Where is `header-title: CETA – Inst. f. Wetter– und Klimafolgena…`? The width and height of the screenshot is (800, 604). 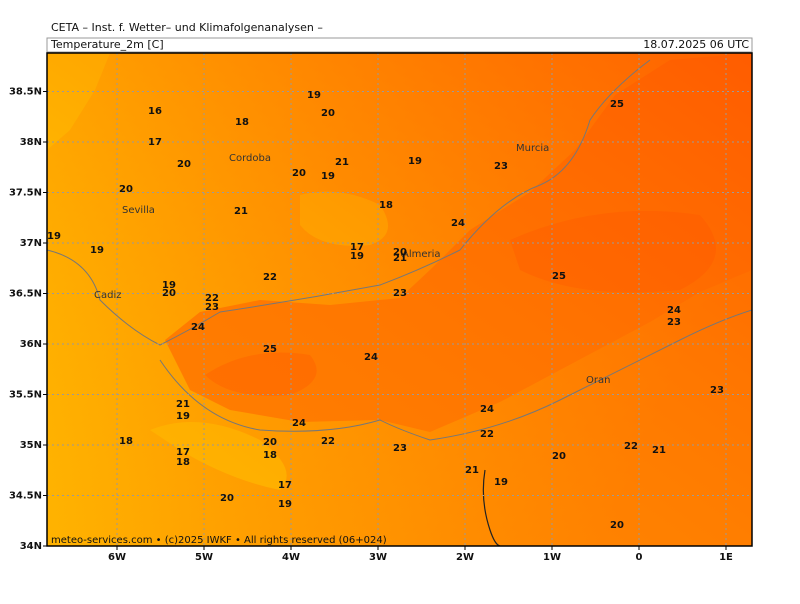
header-title: CETA – Inst. f. Wetter– und Klimafolgena… is located at coordinates (187, 27).